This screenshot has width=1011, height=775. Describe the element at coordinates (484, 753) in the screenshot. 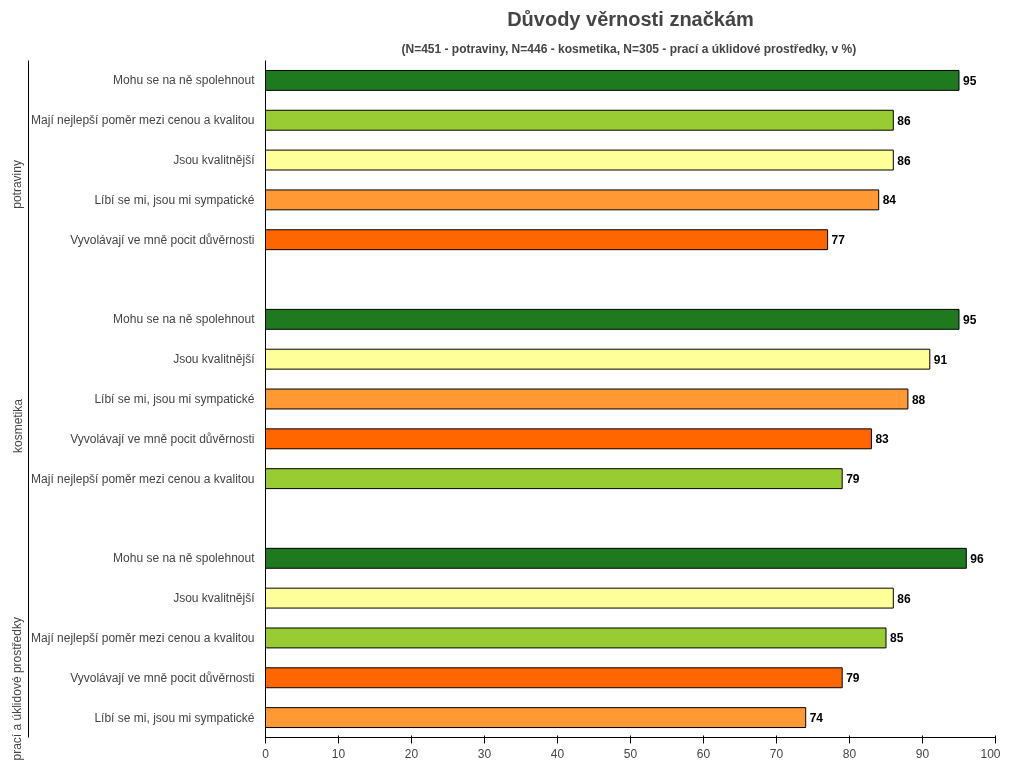

I see `x-tick-label: 30` at that location.